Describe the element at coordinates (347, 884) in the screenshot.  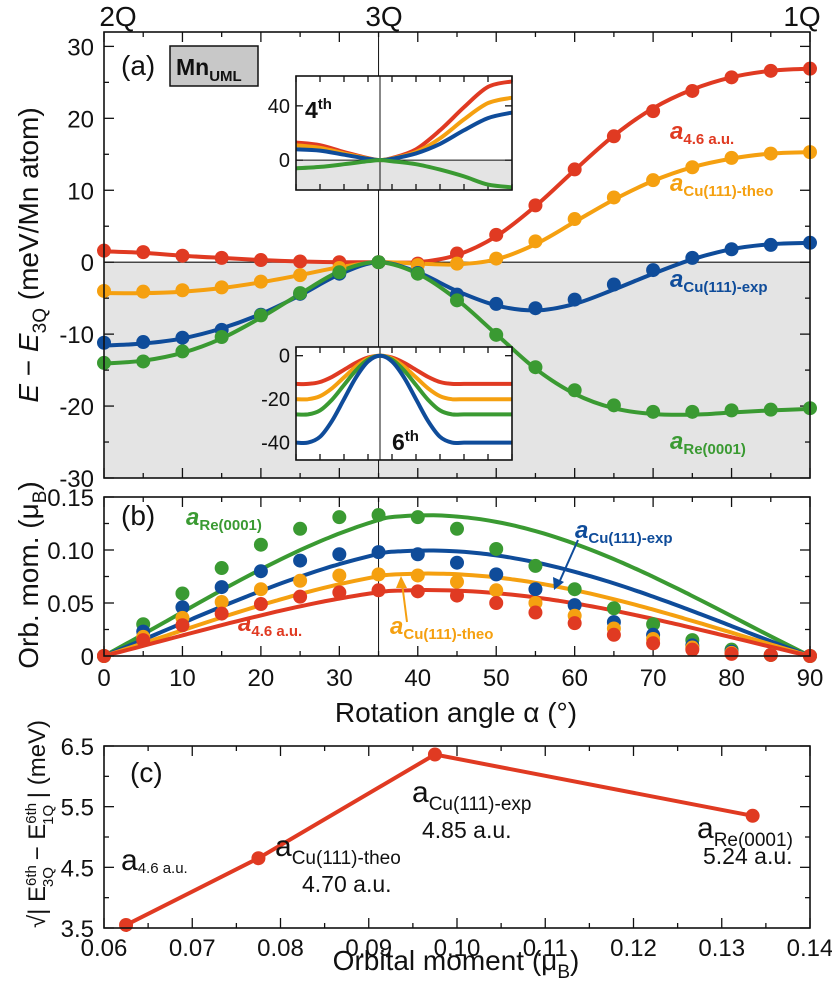
I see `value-c-cu-theo: 4.70 a.u.` at that location.